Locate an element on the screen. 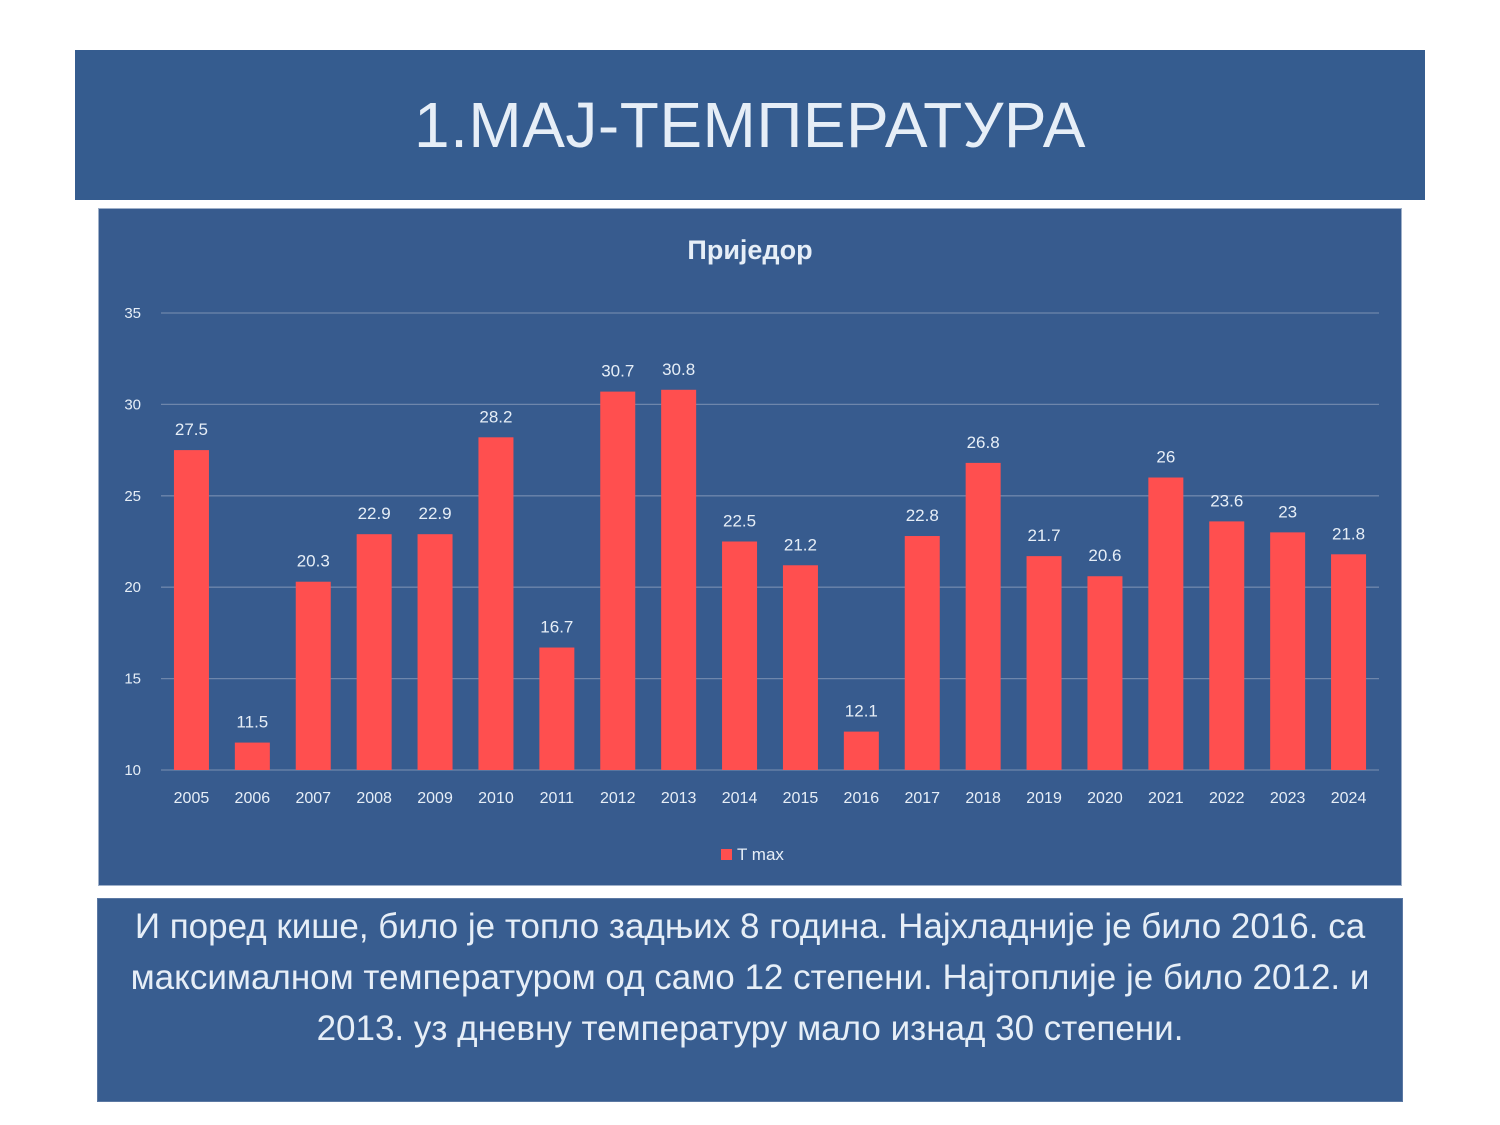 The image size is (1500, 1125). x-tick-label: 2017 is located at coordinates (922, 798).